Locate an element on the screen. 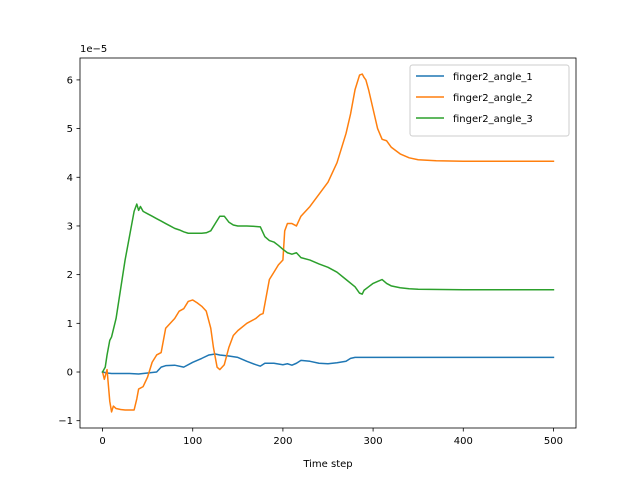 The height and width of the screenshot is (480, 640). x-tick-label: 100 is located at coordinates (192, 441).